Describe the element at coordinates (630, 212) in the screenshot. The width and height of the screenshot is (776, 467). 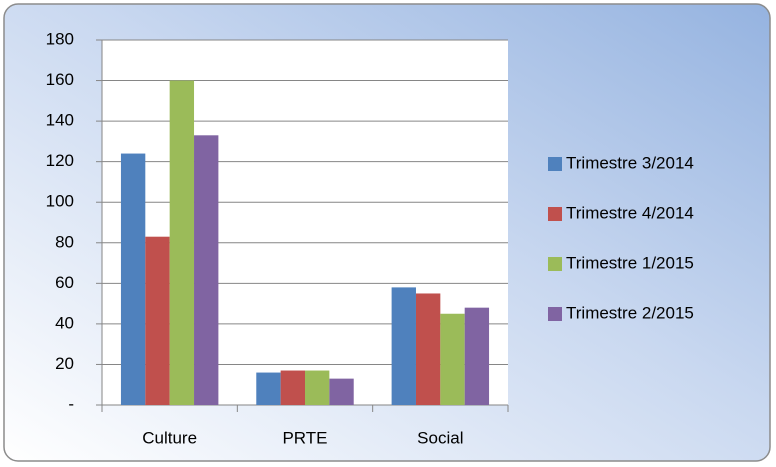
I see `legend-label: Trimestre 4/2014` at that location.